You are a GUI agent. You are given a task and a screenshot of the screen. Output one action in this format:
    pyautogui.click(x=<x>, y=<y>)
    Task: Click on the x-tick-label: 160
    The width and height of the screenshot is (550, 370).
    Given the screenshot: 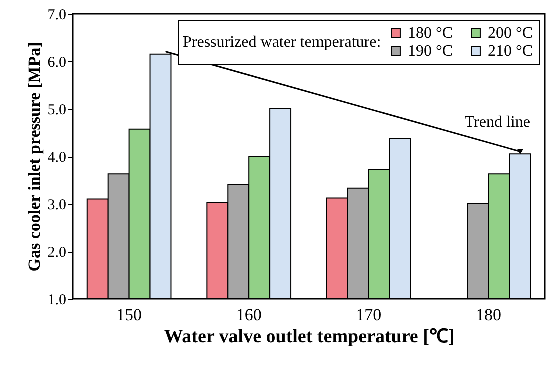 What is the action you would take?
    pyautogui.click(x=249, y=315)
    